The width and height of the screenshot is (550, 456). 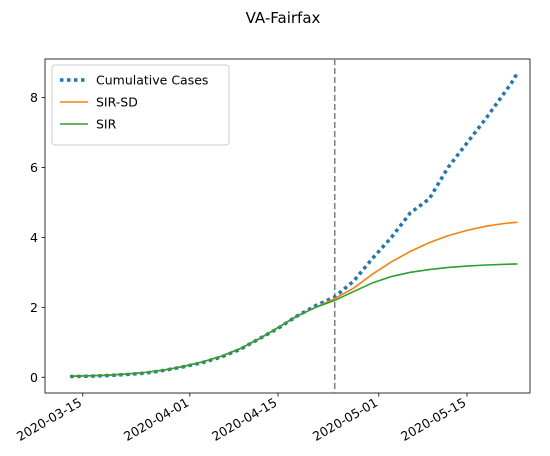 What do you see at coordinates (34, 377) in the screenshot?
I see `y-tick-label: 0` at bounding box center [34, 377].